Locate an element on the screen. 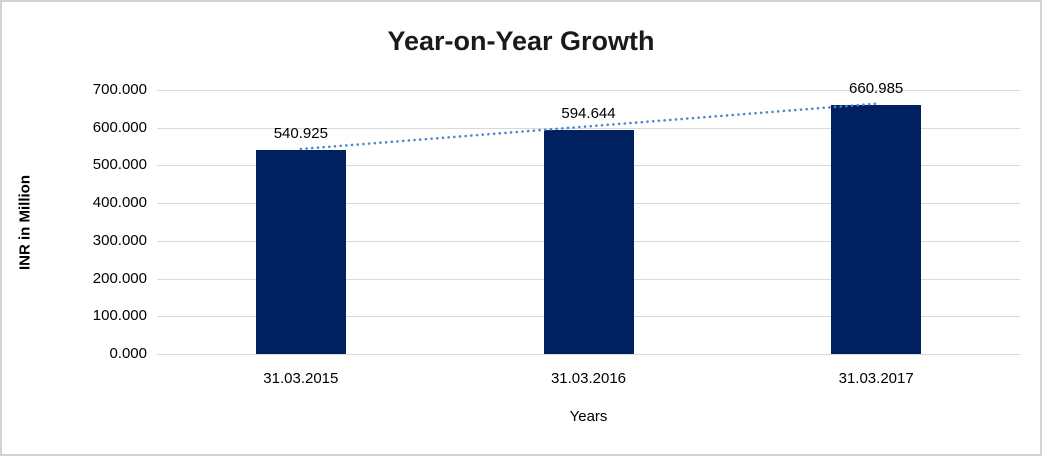  y-axis-title: INR in Million is located at coordinates (25, 222).